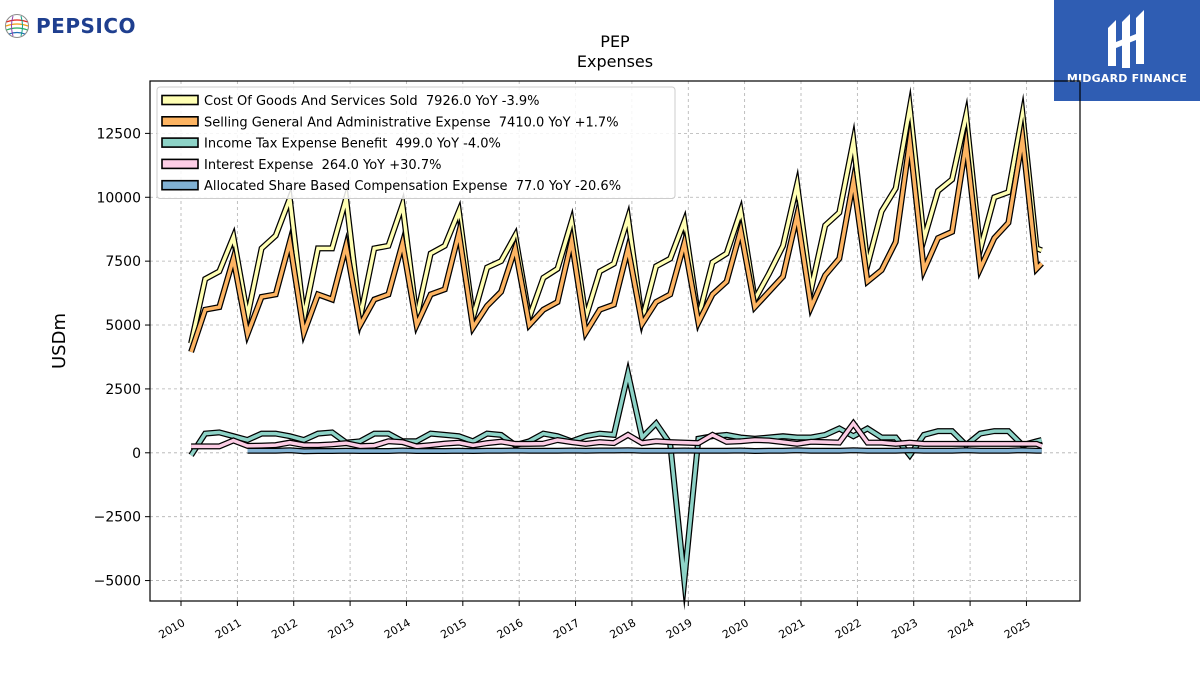 The image size is (1200, 675). Describe the element at coordinates (228, 628) in the screenshot. I see `x-tick-label: 2011` at that location.